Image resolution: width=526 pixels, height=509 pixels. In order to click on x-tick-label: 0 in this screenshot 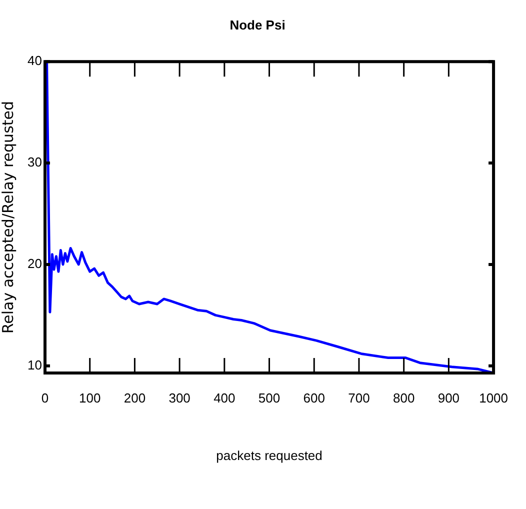, I will do `click(45, 398)`.